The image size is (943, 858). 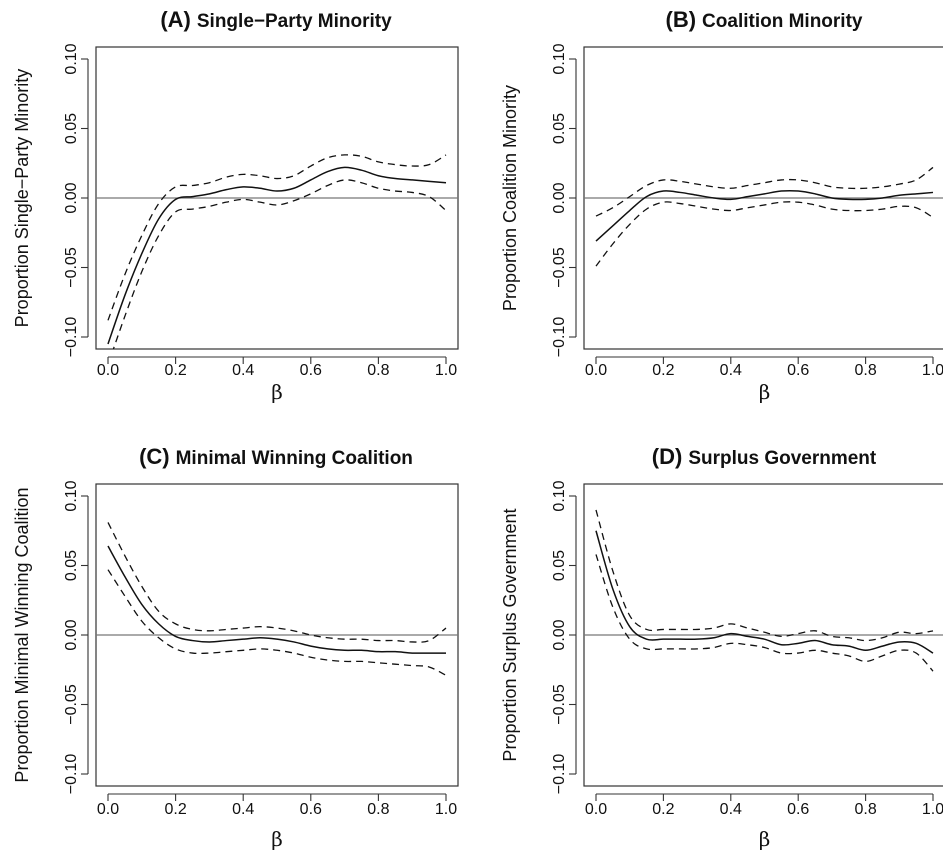 I want to click on panel-title-text: Minimal Winning Coalition, so click(x=294, y=458).